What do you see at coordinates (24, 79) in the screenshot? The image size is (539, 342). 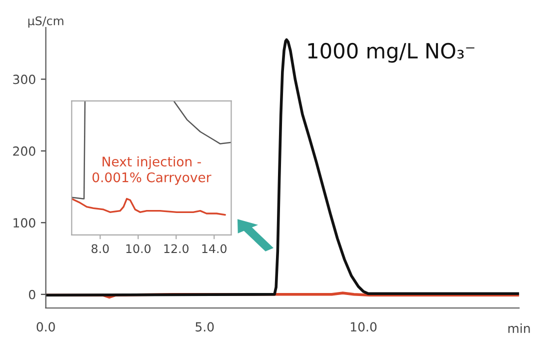 I see `y-tick-label: 300` at bounding box center [24, 79].